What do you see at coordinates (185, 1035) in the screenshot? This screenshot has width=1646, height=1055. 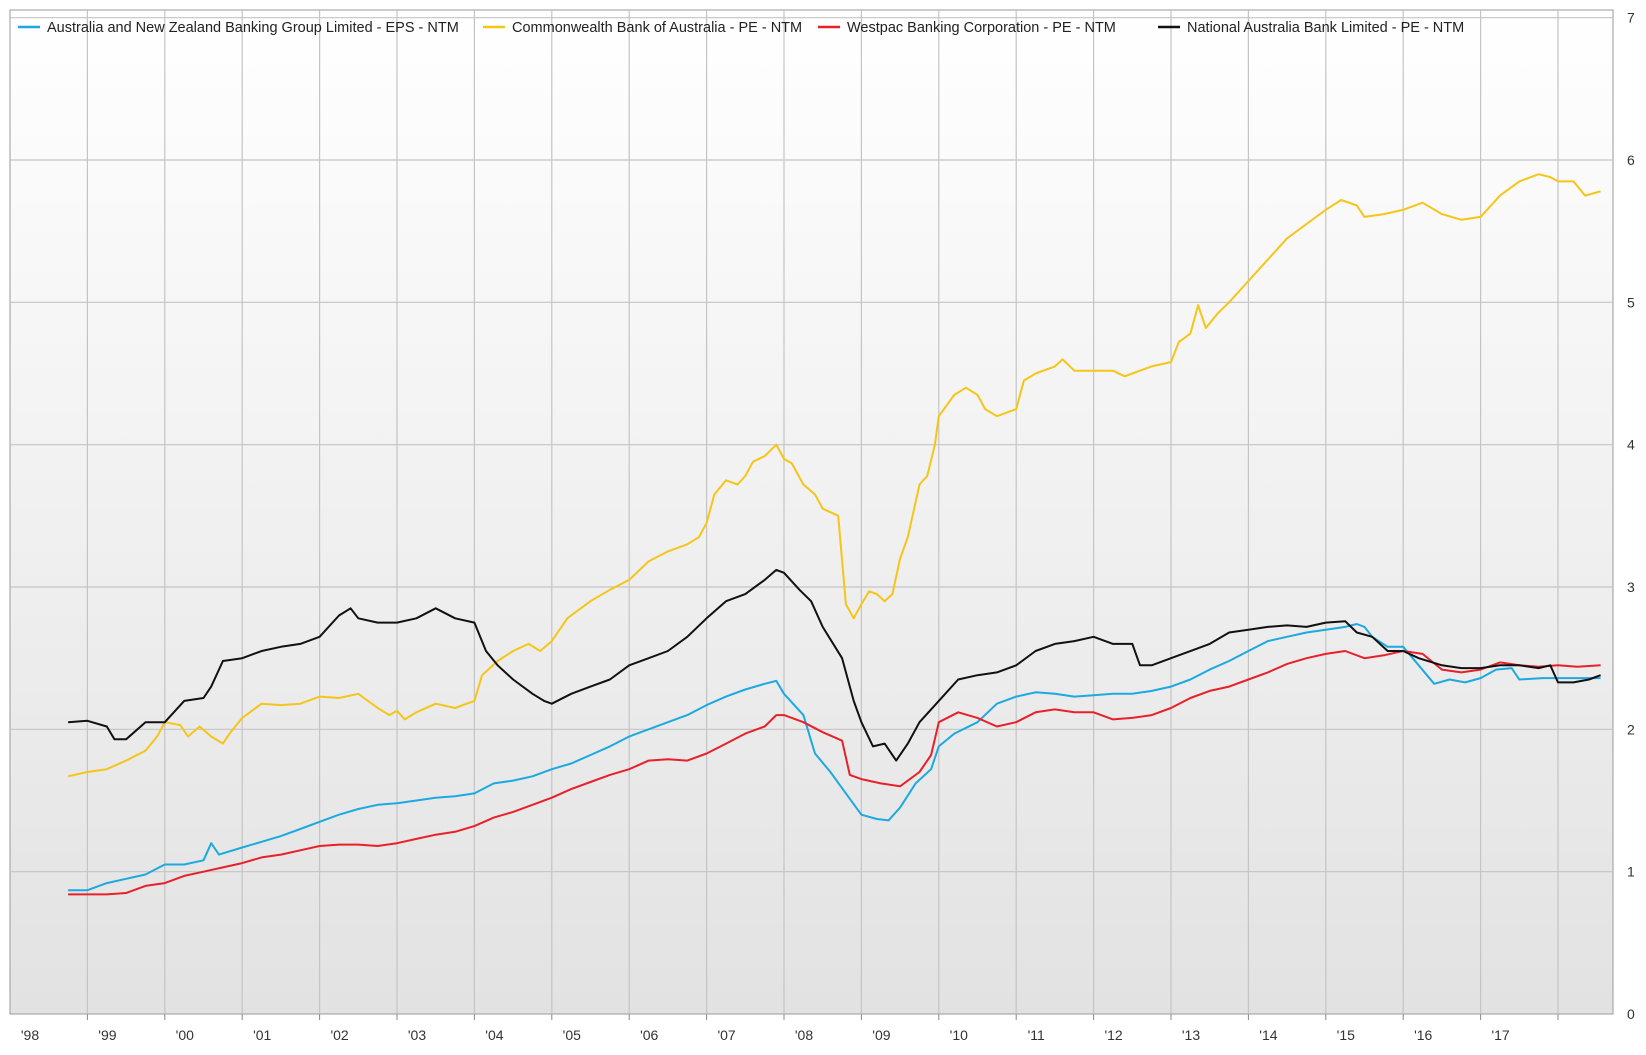 I see `x-tick-label: '00` at bounding box center [185, 1035].